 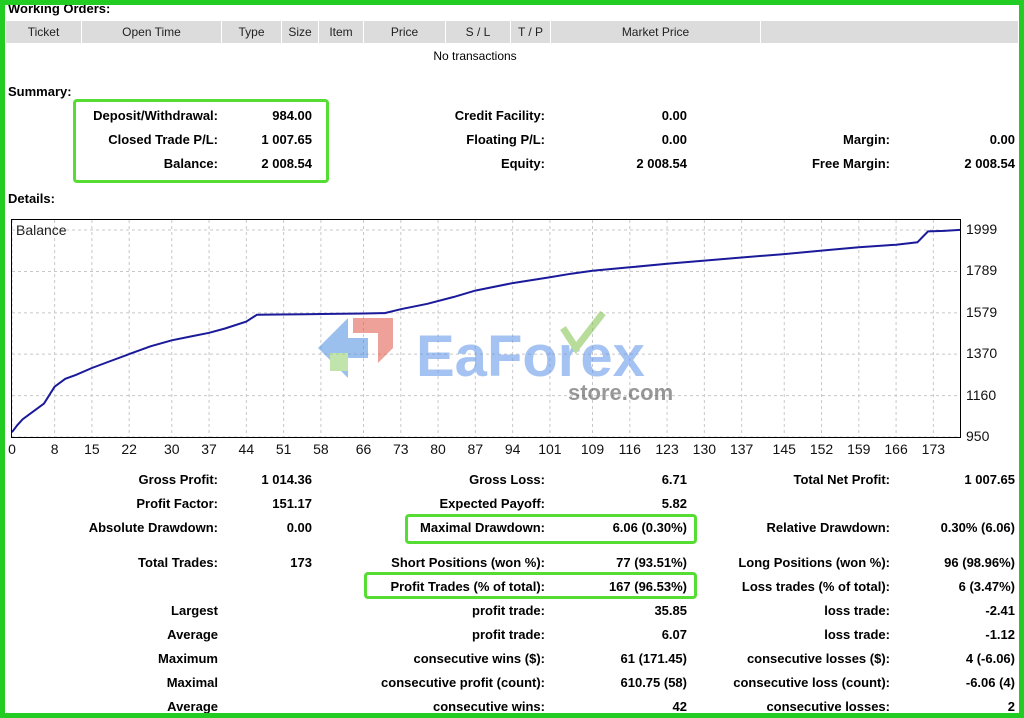 What do you see at coordinates (896, 449) in the screenshot?
I see `x-tick-label: 166` at bounding box center [896, 449].